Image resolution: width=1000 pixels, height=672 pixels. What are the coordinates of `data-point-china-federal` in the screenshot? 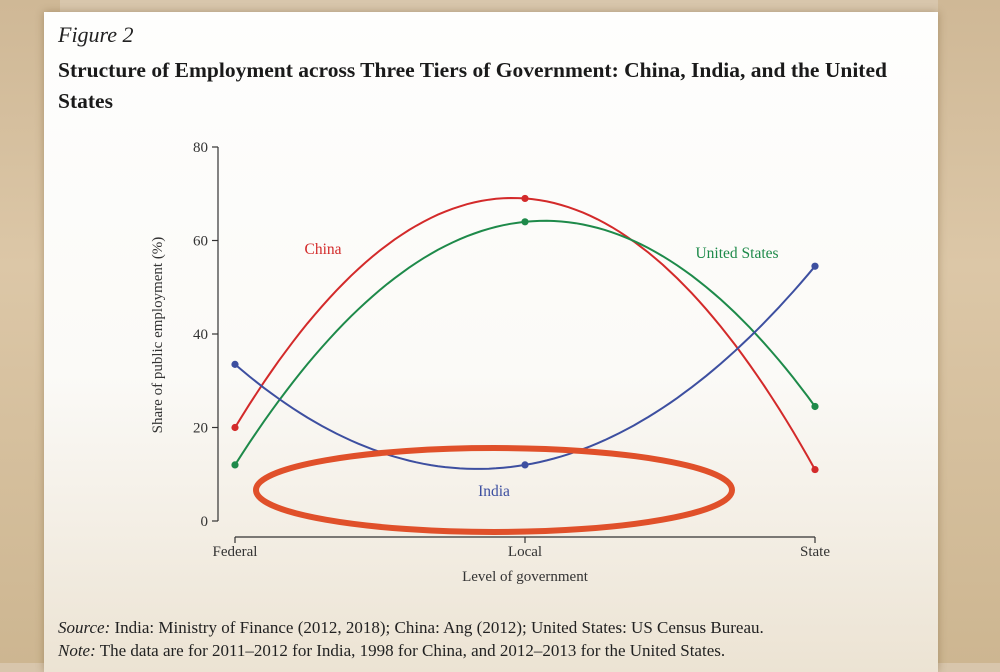 It's located at (235, 427).